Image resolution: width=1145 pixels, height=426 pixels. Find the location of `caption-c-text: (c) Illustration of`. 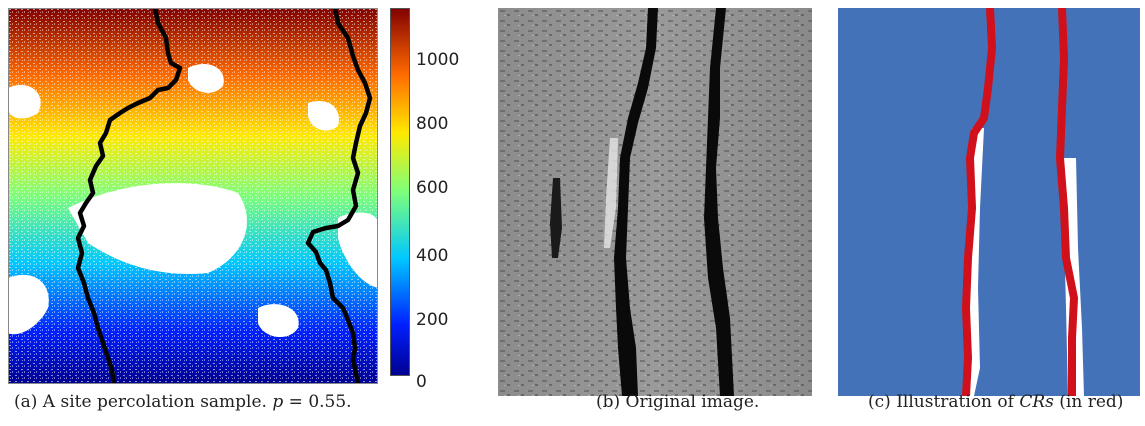

caption-c-text: (c) Illustration of is located at coordinates (941, 402).